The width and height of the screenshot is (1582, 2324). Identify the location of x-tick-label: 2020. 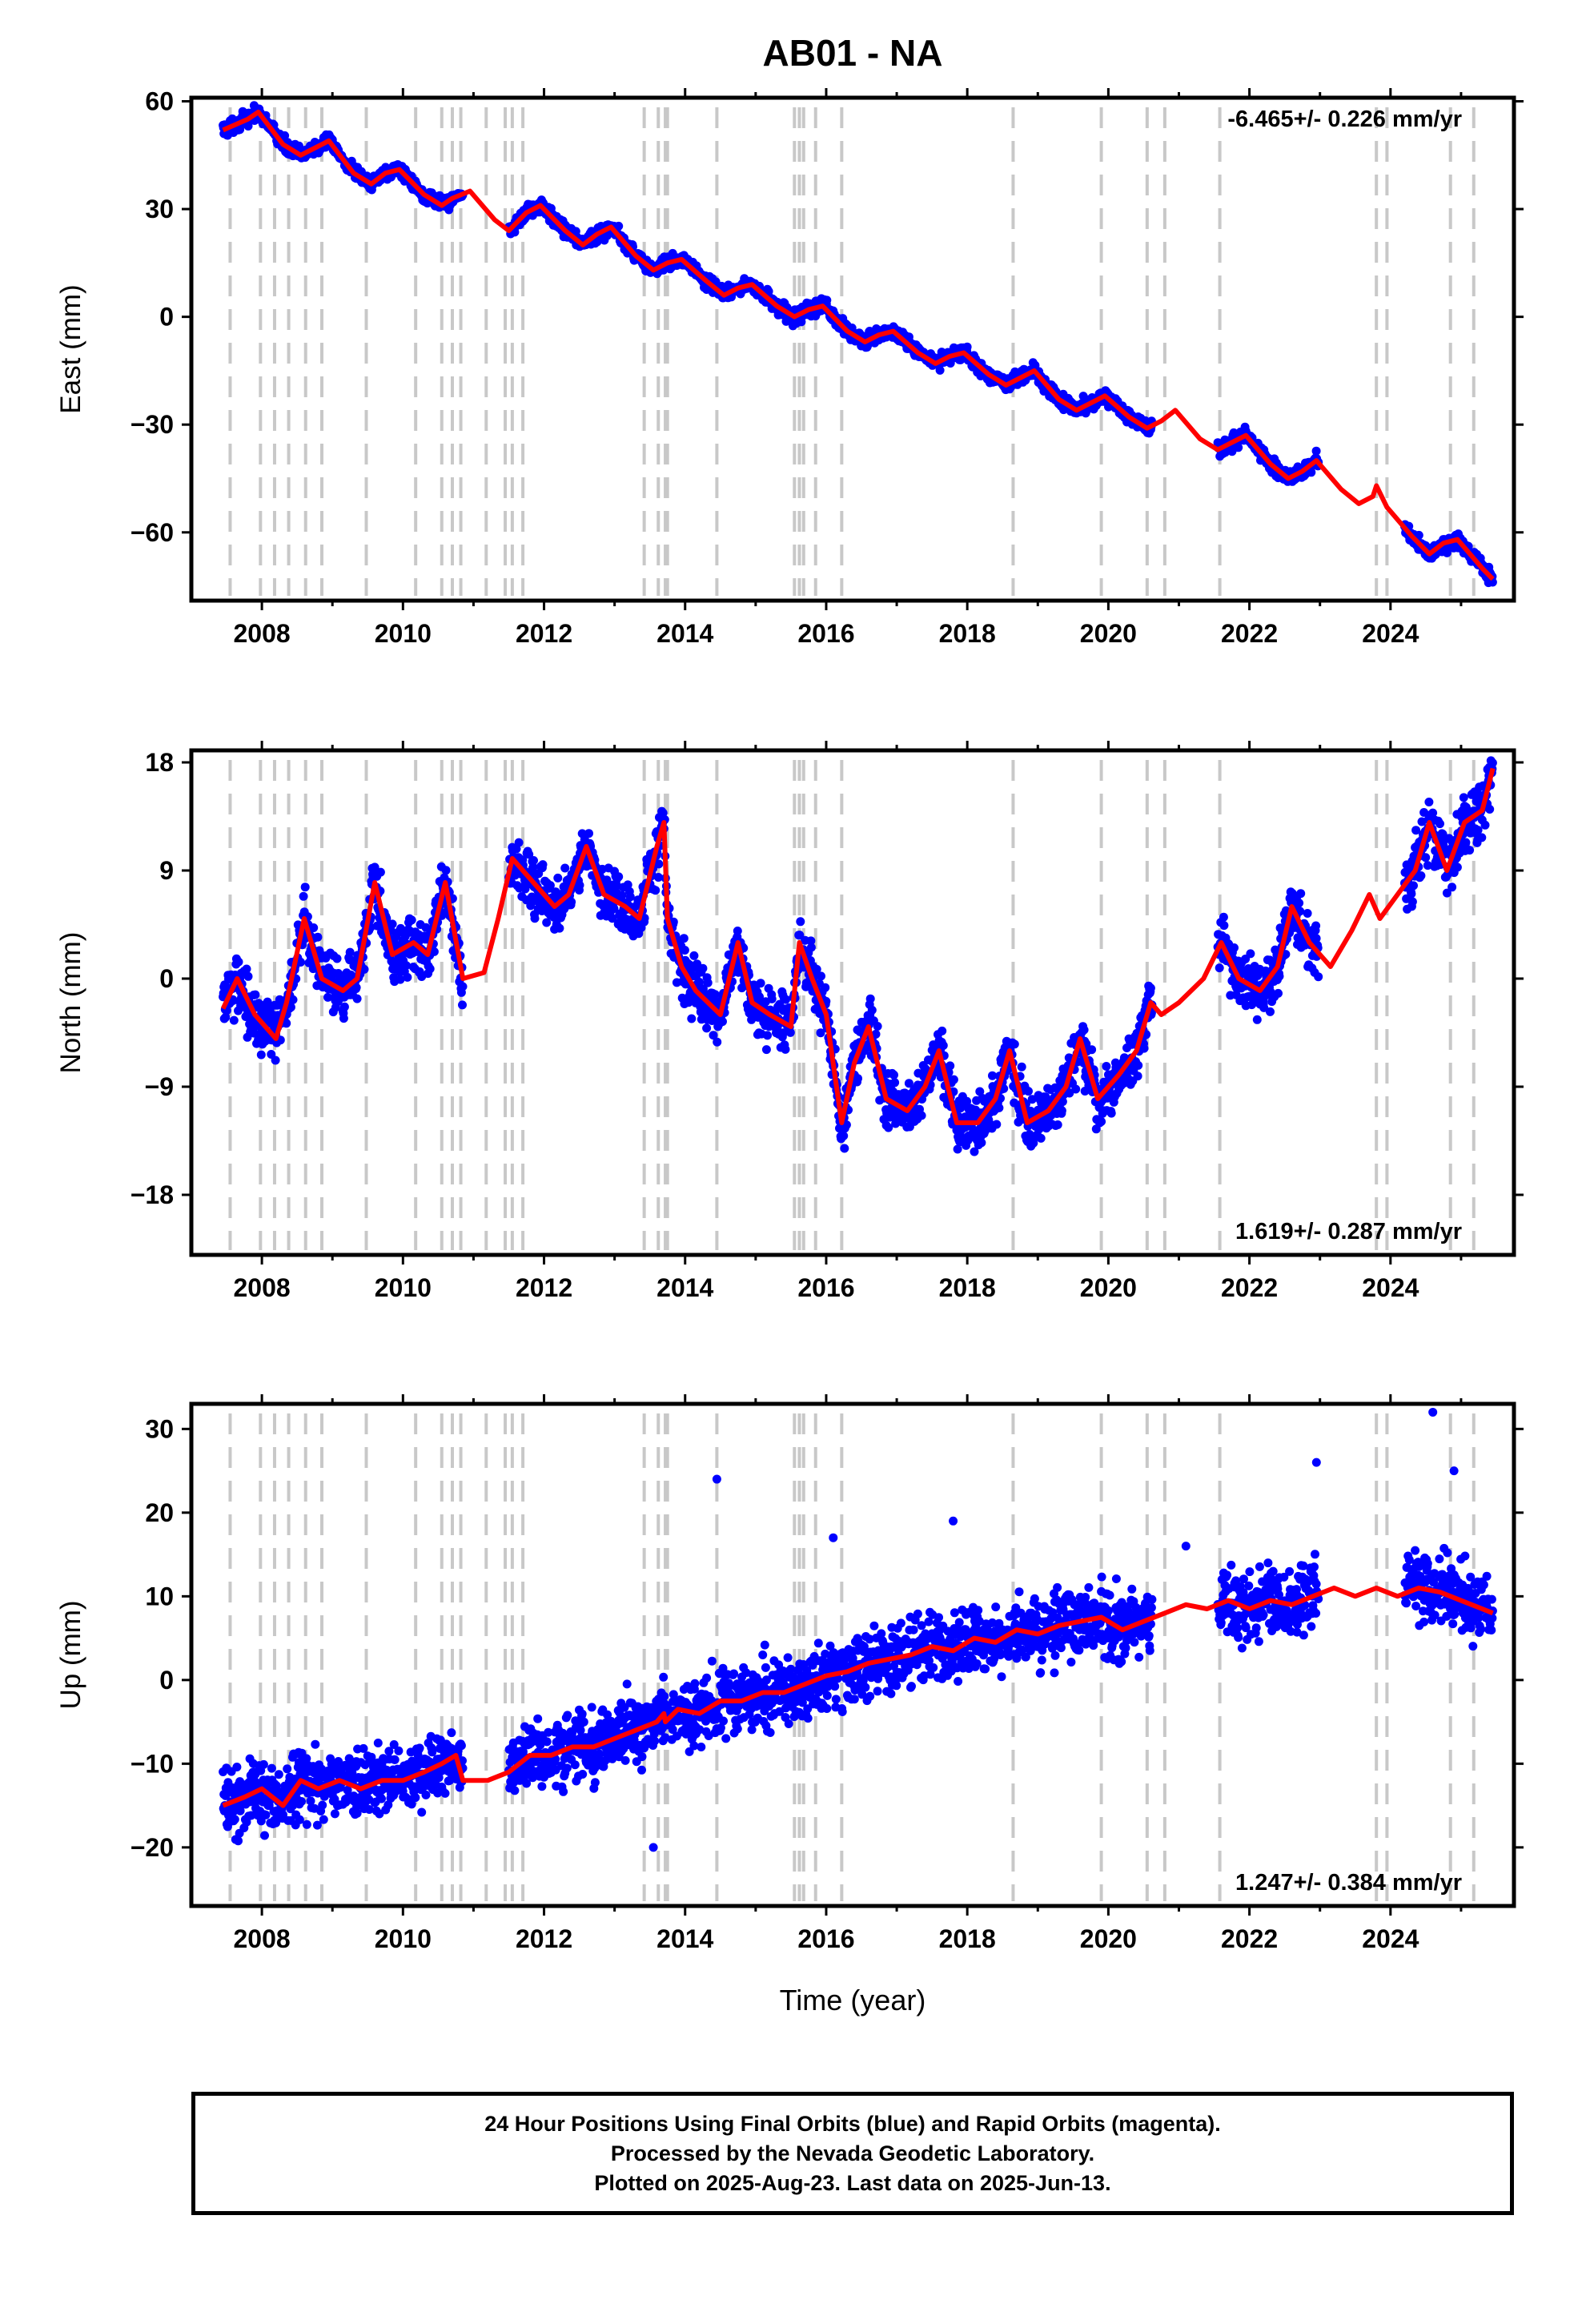
(1109, 633).